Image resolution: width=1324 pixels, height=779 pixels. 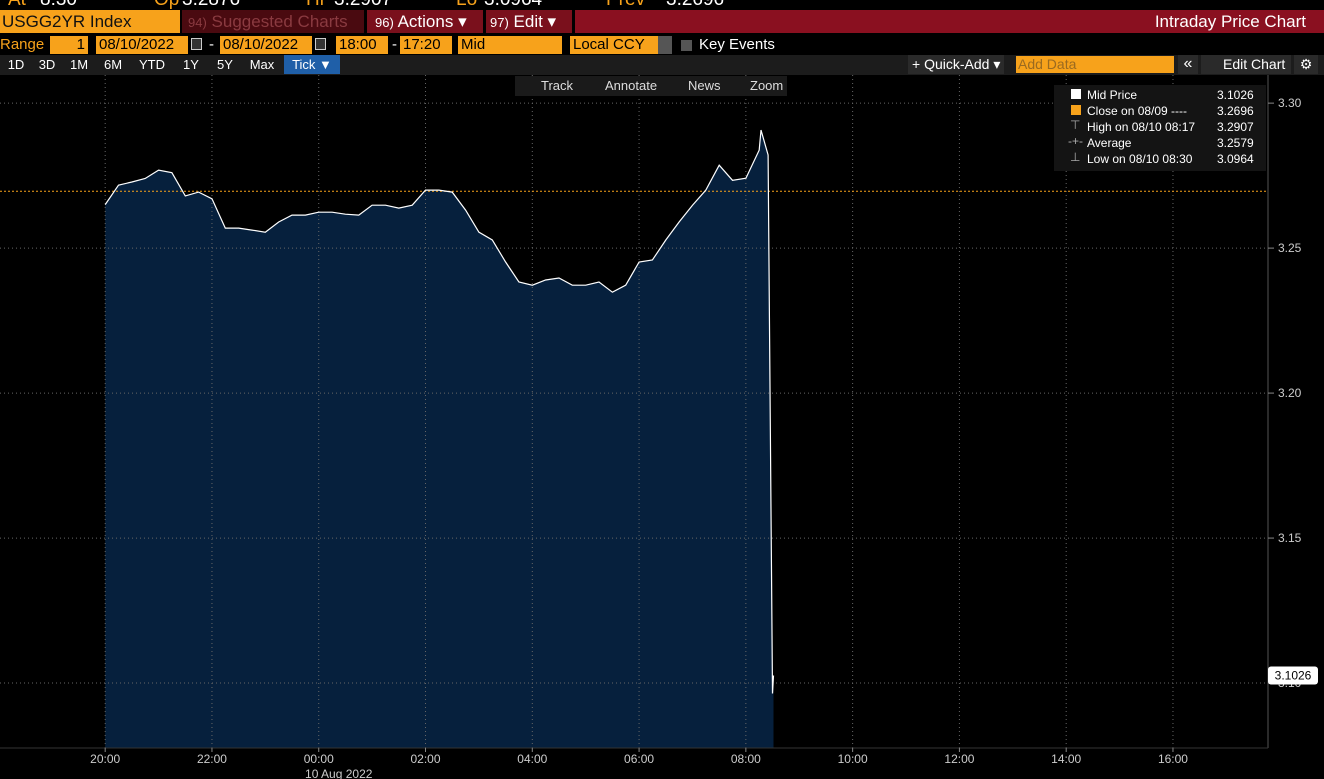 What do you see at coordinates (1246, 64) in the screenshot?
I see `edit-chart-button: Edit Chart` at bounding box center [1246, 64].